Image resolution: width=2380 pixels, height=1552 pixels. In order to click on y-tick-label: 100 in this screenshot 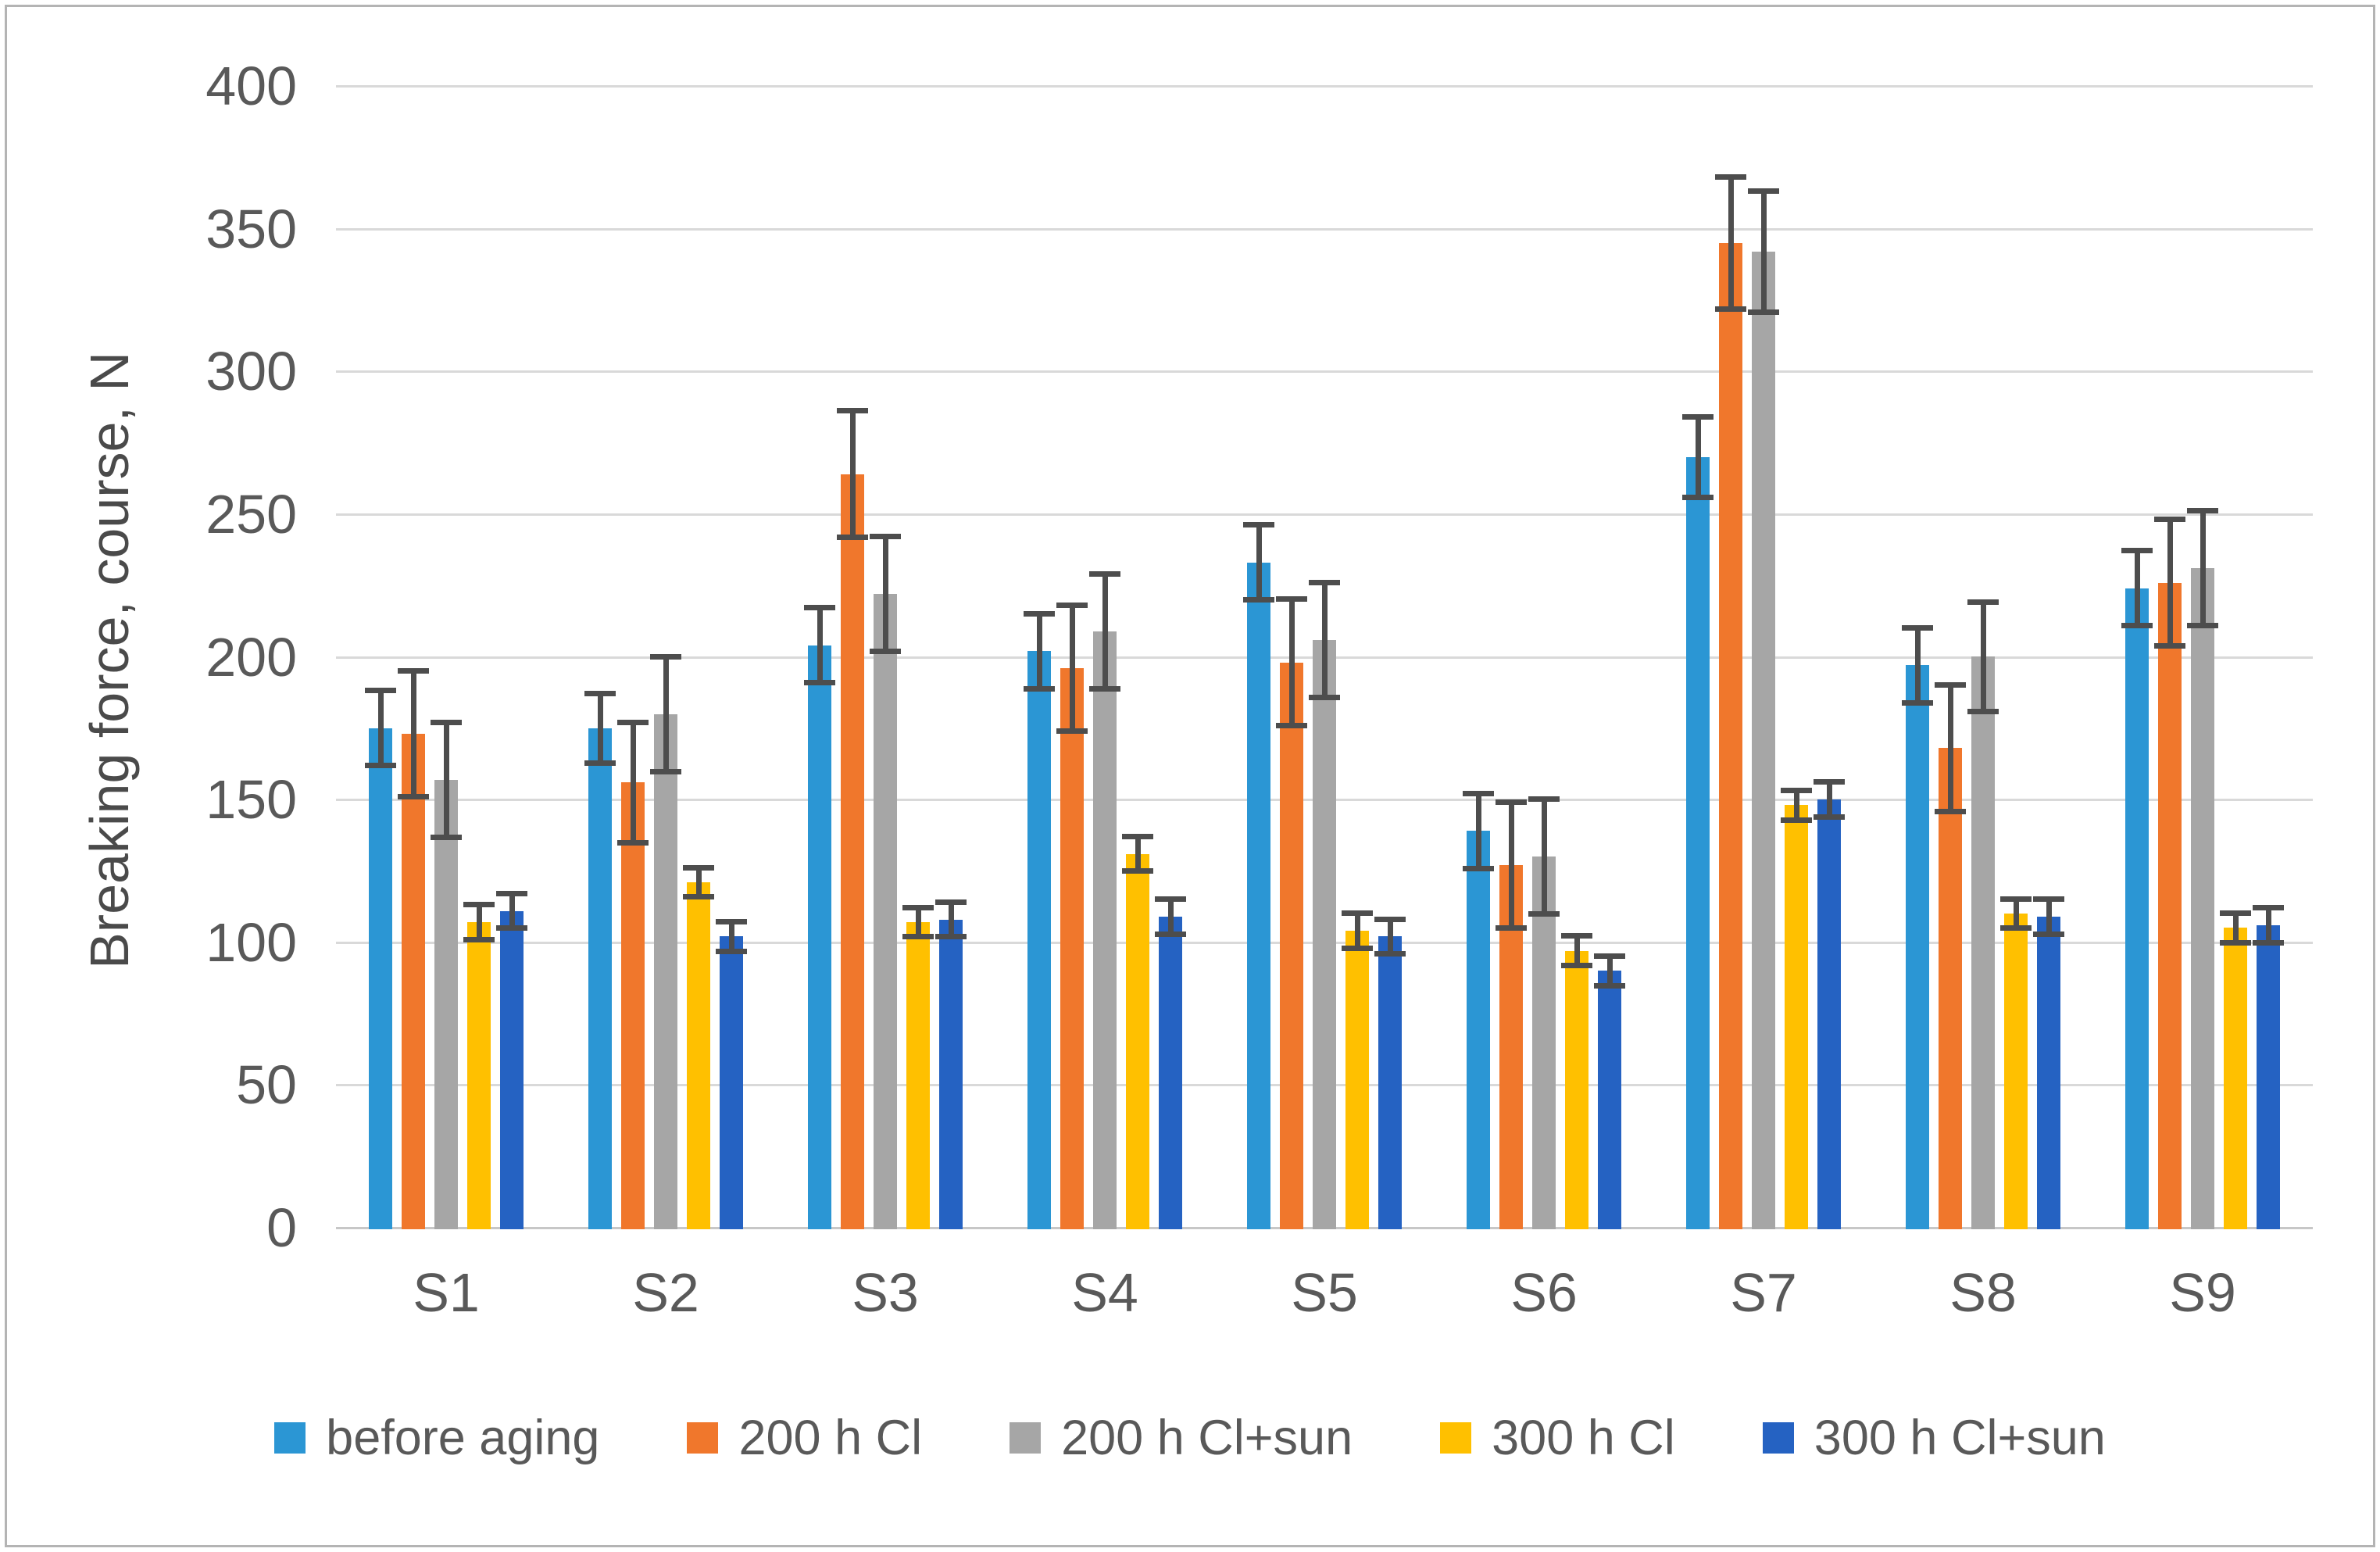, I will do `click(251, 942)`.